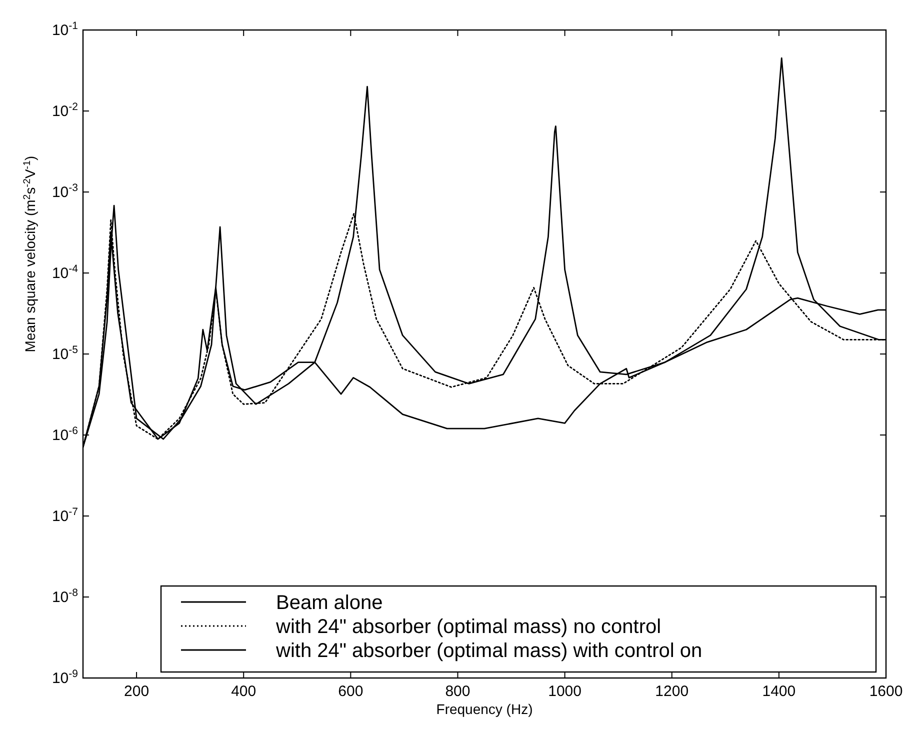 The height and width of the screenshot is (734, 917). What do you see at coordinates (484, 709) in the screenshot?
I see `x-axis-title: Frequency (Hz)` at bounding box center [484, 709].